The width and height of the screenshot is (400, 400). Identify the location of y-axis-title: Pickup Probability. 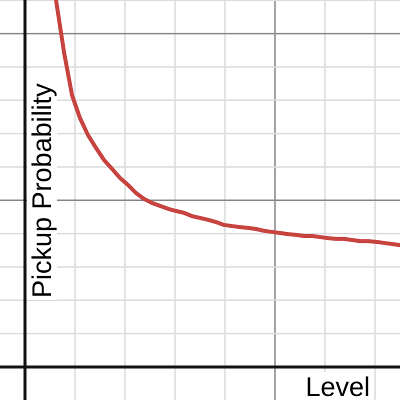
(42, 190).